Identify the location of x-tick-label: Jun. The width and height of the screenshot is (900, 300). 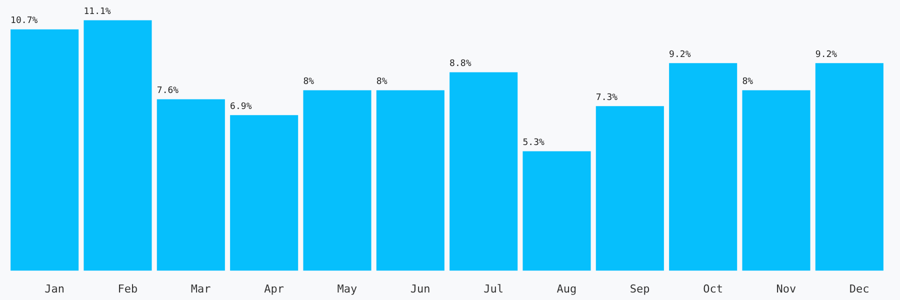
(420, 289).